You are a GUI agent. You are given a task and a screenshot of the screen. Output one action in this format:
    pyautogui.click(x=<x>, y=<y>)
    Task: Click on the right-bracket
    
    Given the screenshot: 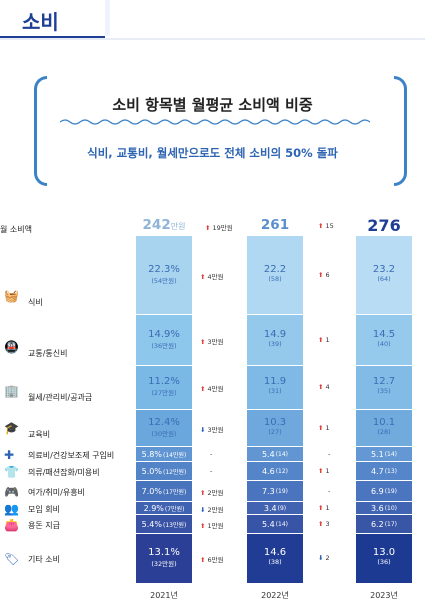 What is the action you would take?
    pyautogui.click(x=400, y=131)
    